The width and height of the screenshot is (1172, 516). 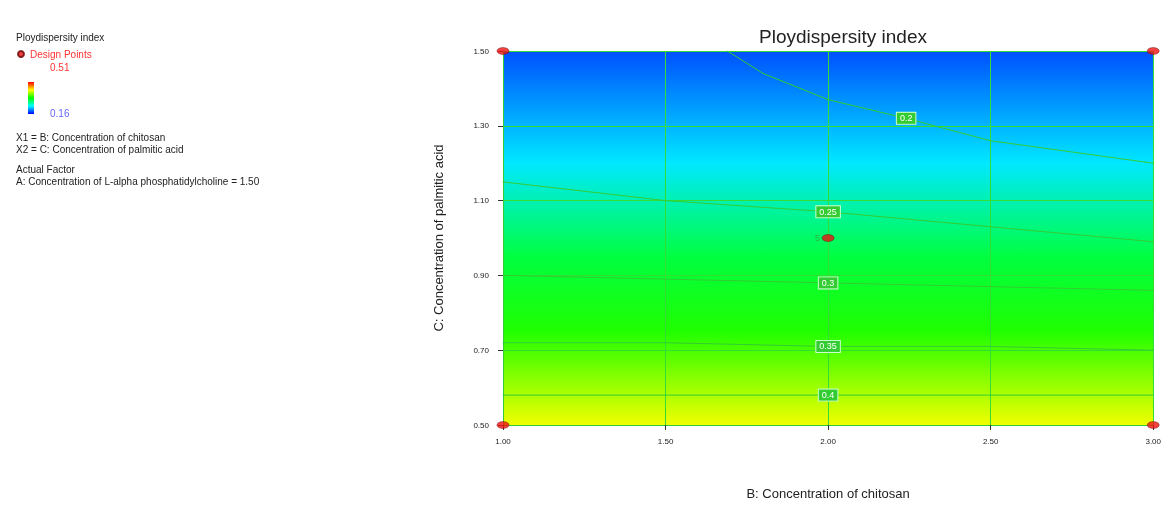 I want to click on x-tick-label: 1.50, so click(x=665, y=441).